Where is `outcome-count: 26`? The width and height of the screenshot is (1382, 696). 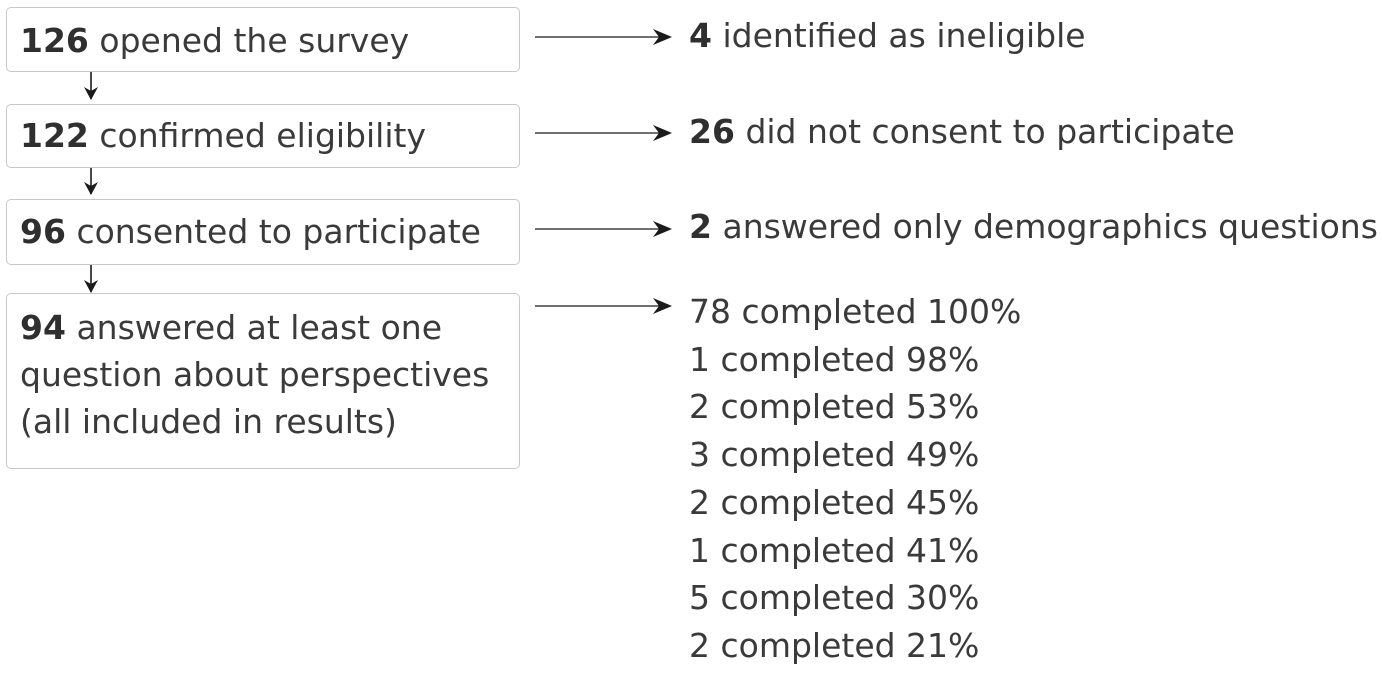
outcome-count: 26 is located at coordinates (712, 131).